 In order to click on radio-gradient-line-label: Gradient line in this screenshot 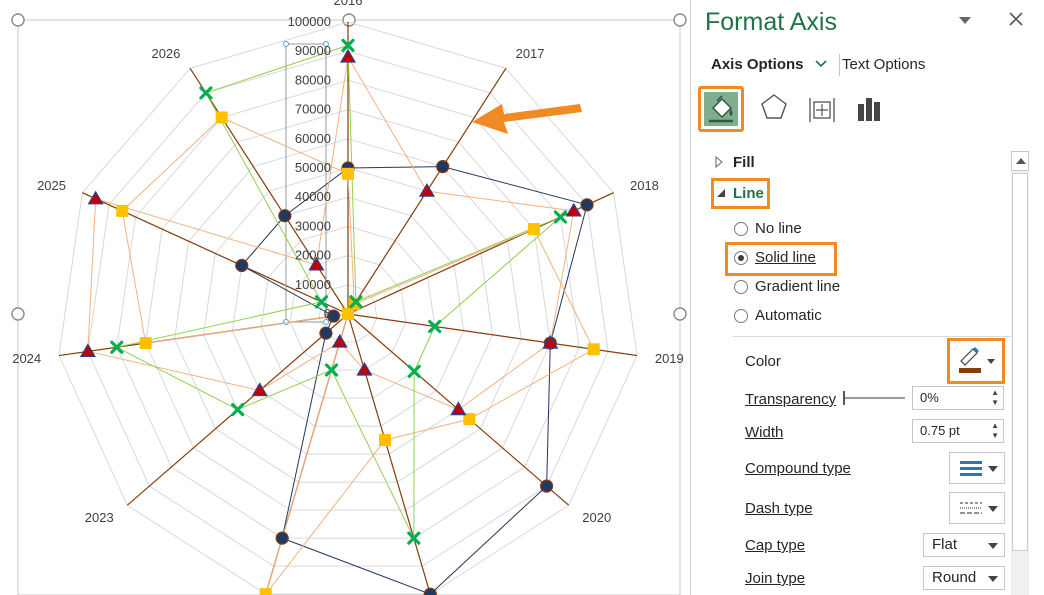, I will do `click(798, 286)`.